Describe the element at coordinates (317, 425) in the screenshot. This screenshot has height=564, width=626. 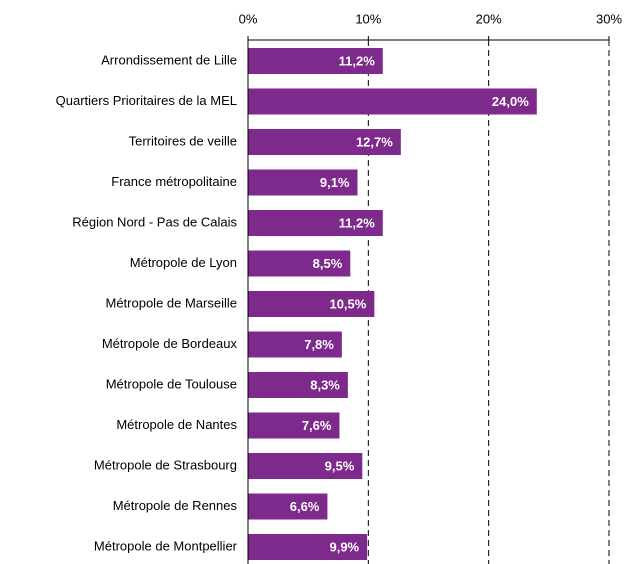
I see `value-label: 7,6%` at that location.